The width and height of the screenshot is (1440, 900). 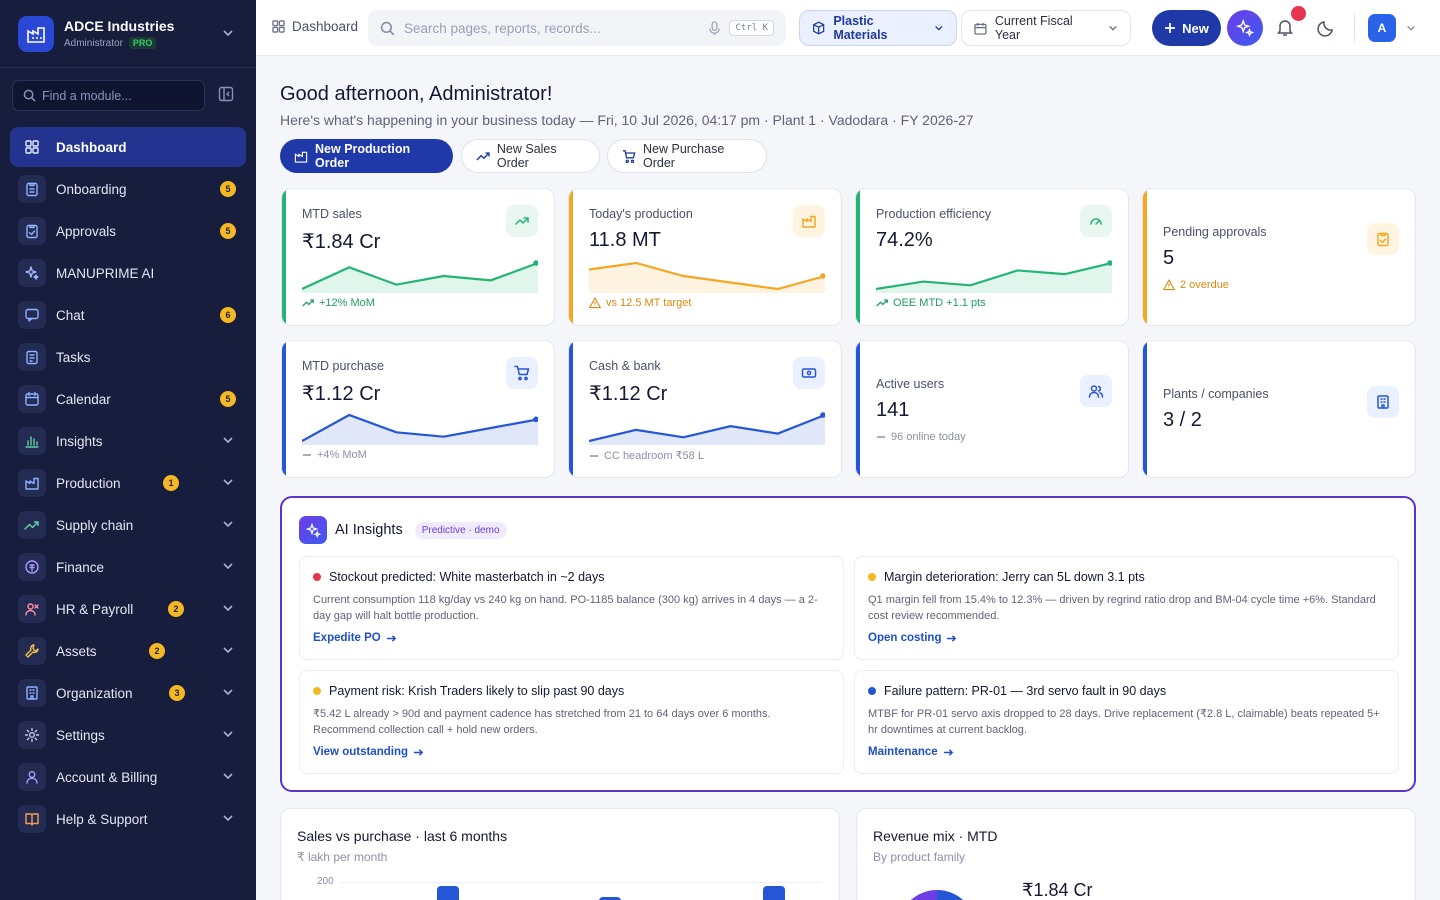 What do you see at coordinates (128, 609) in the screenshot?
I see `sidebar-item-hr-payroll: HR & Payroll 2` at bounding box center [128, 609].